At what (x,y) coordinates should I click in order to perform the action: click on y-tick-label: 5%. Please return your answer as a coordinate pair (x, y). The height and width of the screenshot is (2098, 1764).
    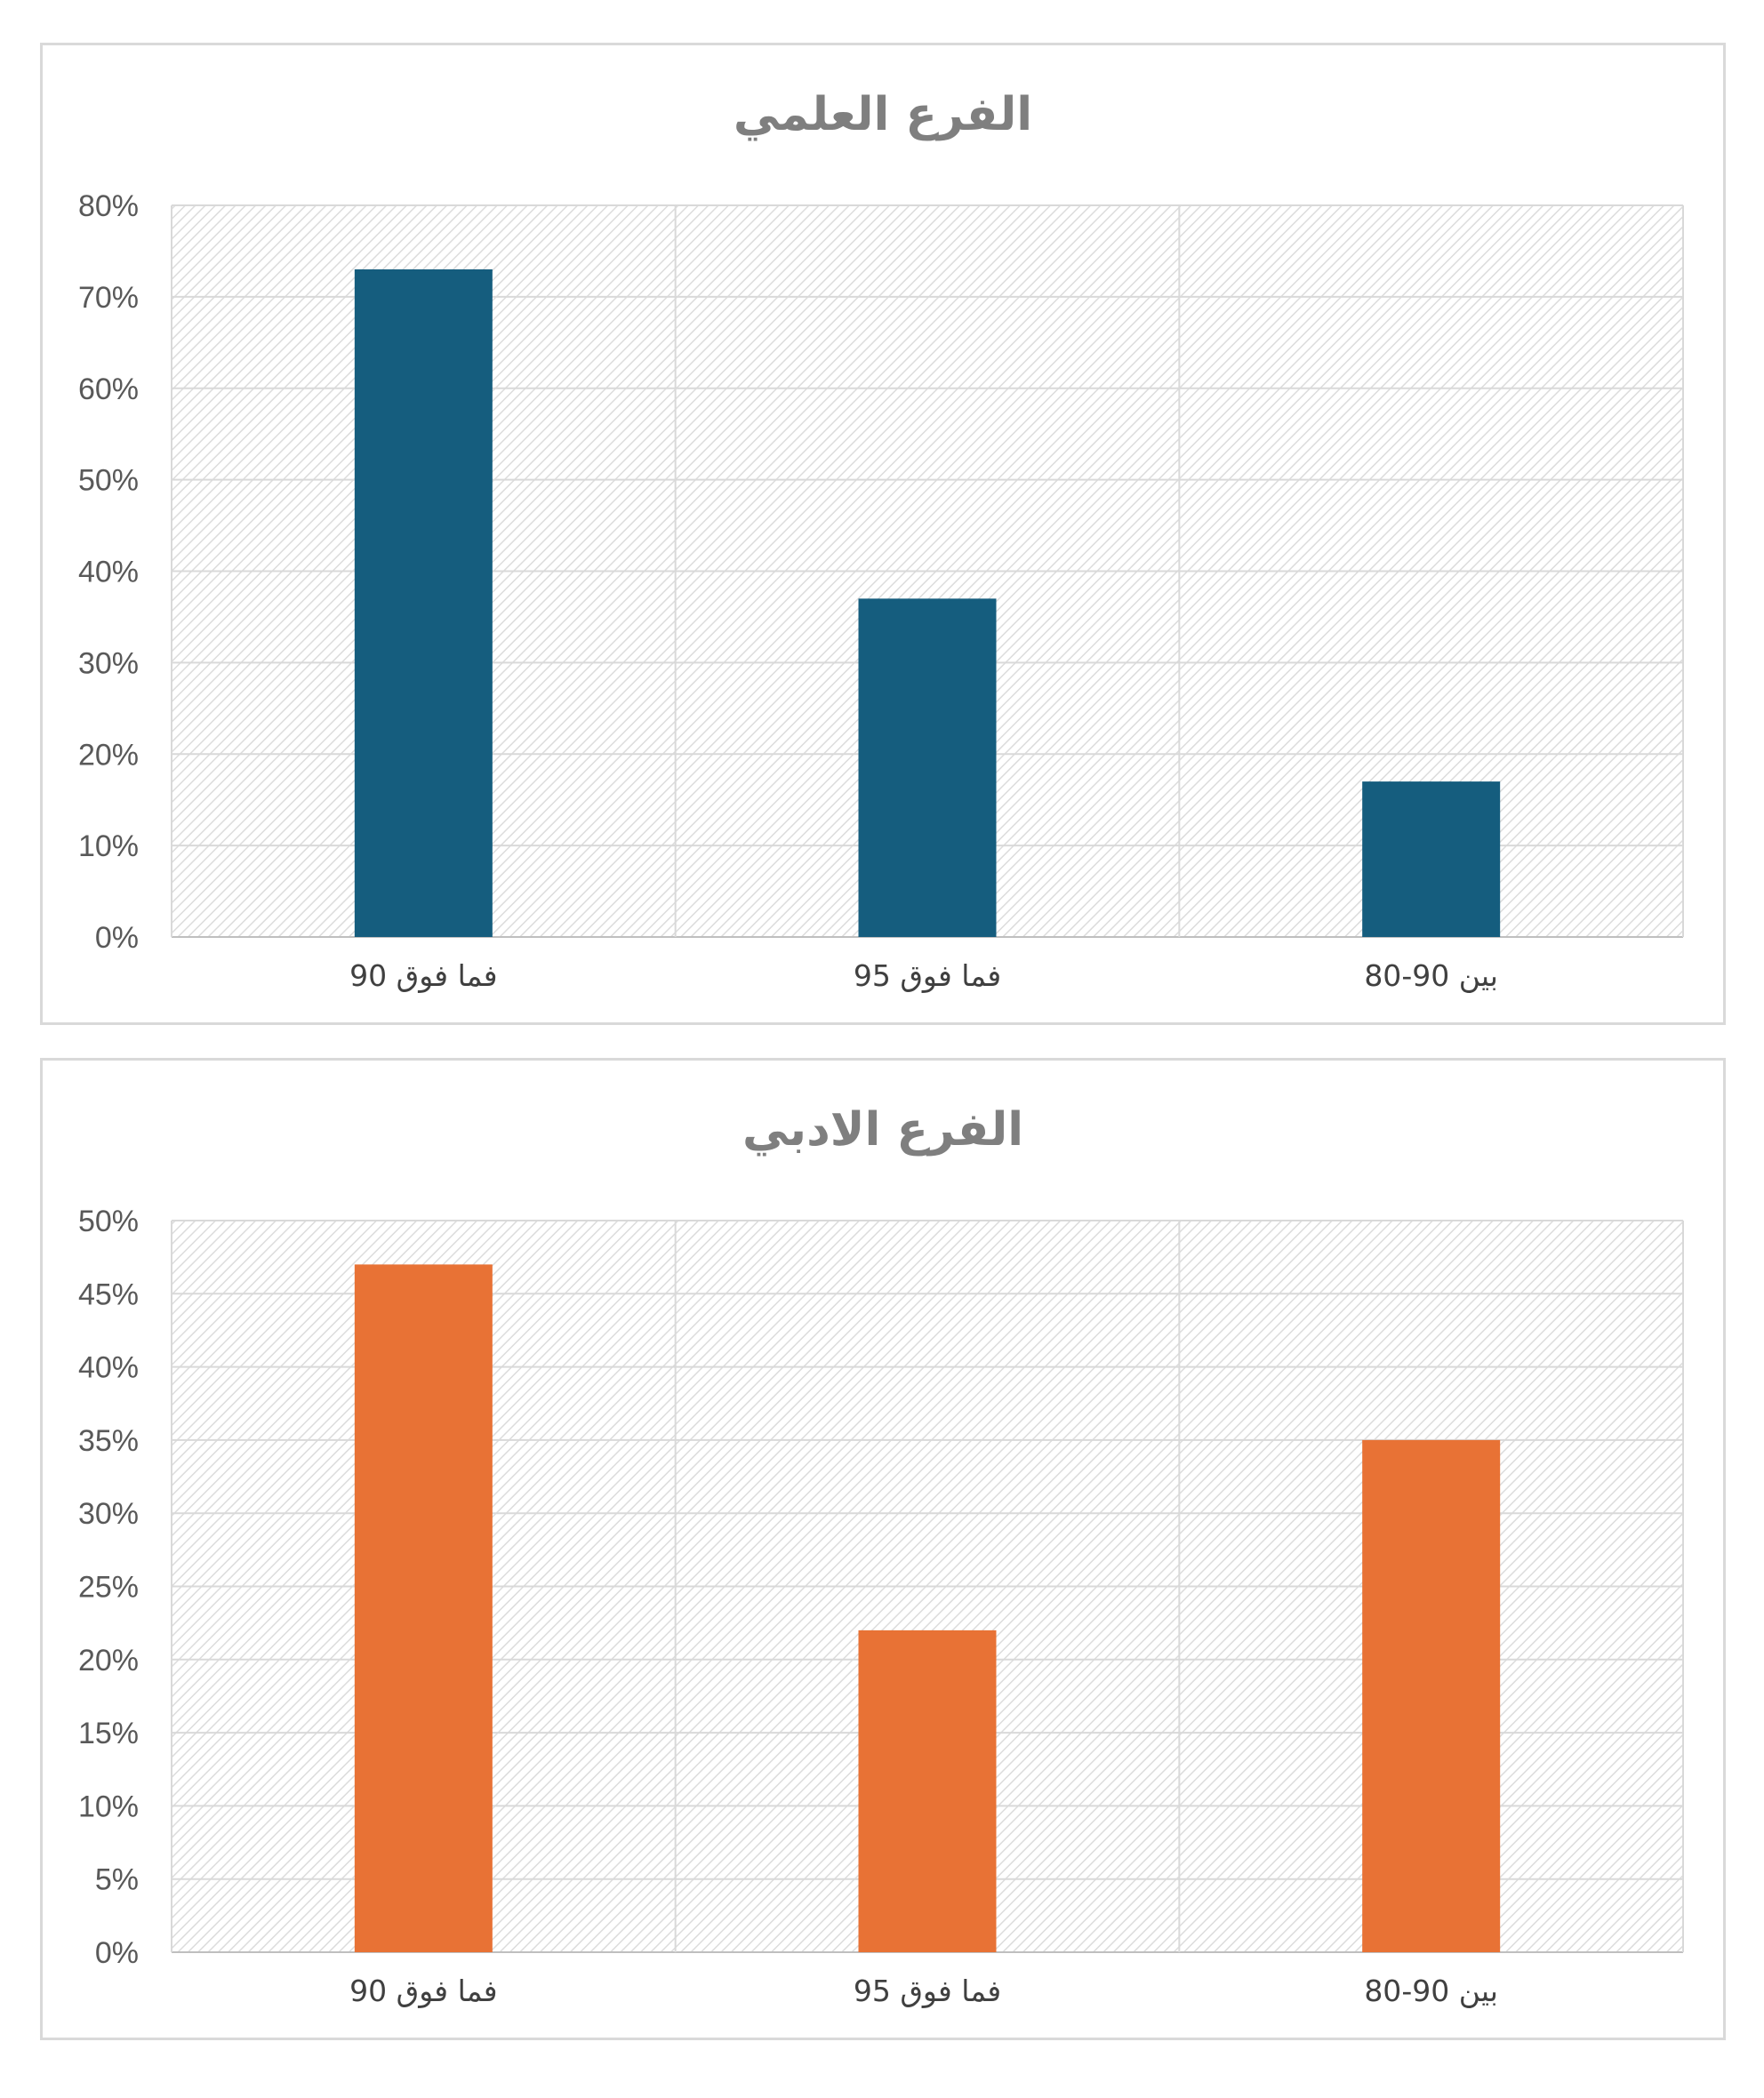
    Looking at the image, I should click on (117, 1880).